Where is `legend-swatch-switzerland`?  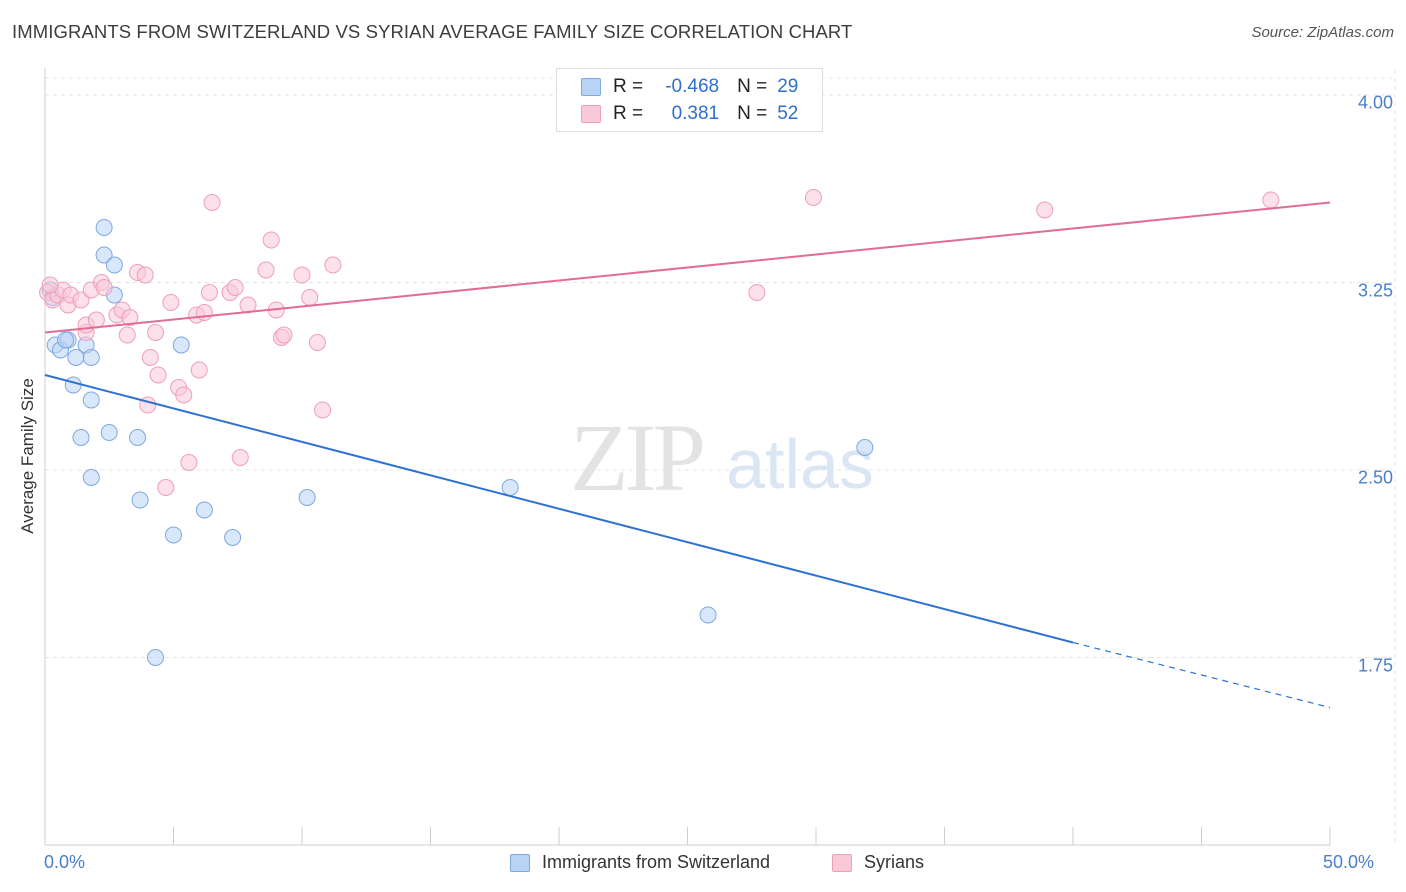 legend-swatch-switzerland is located at coordinates (591, 87).